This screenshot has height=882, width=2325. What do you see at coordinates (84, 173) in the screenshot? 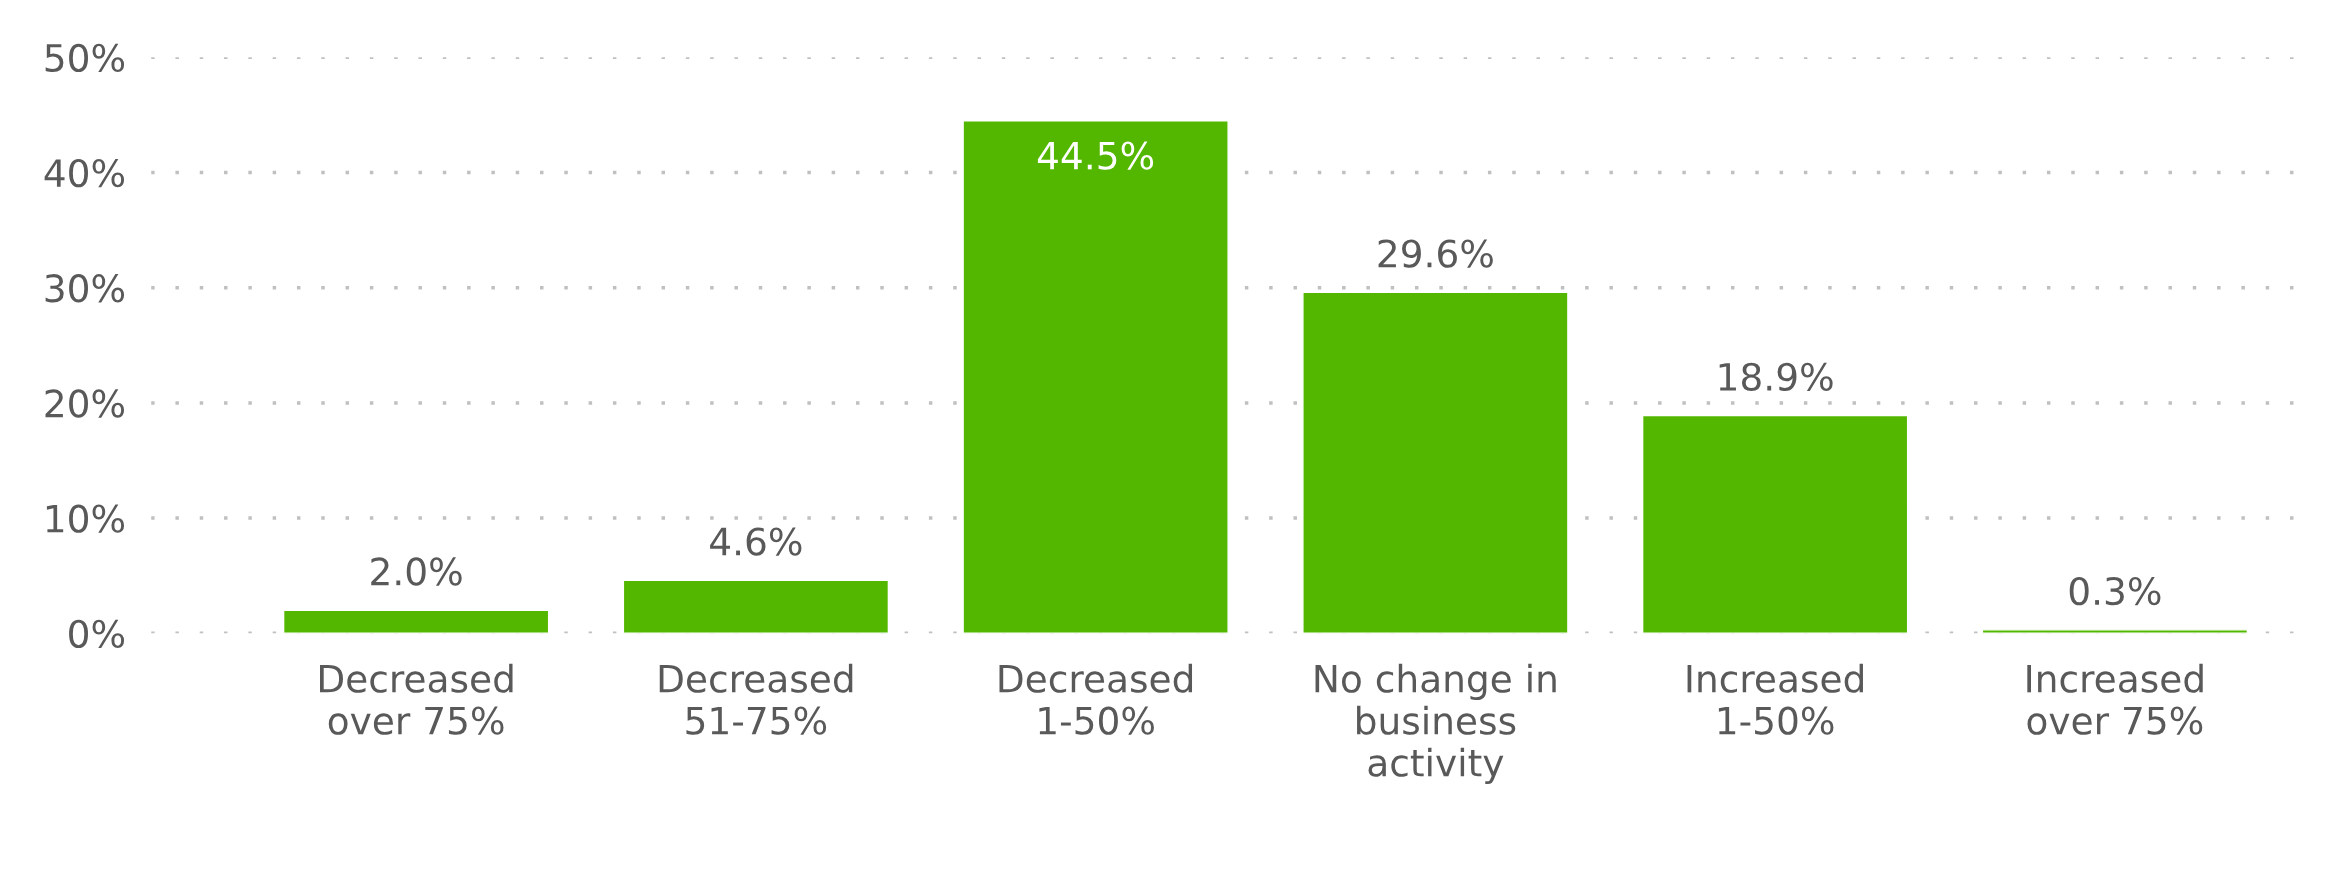
I see `y-tick-label: 40%` at bounding box center [84, 173].